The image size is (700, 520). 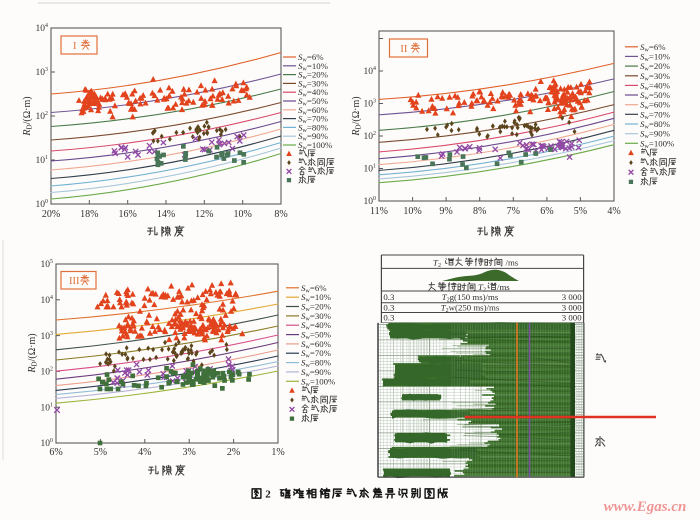 What do you see at coordinates (51, 214) in the screenshot?
I see `svg-text: 20%` at bounding box center [51, 214].